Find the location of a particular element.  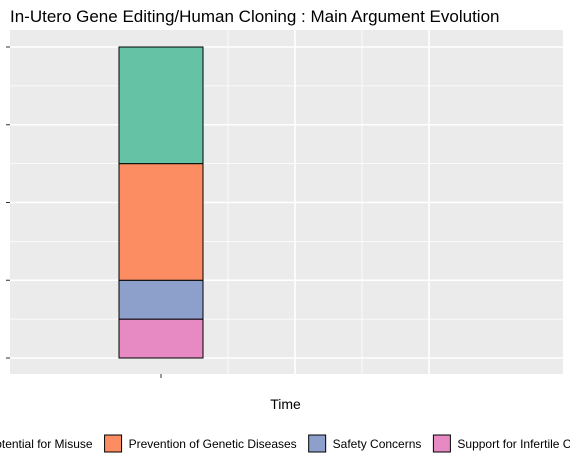

bars is located at coordinates (161, 202).